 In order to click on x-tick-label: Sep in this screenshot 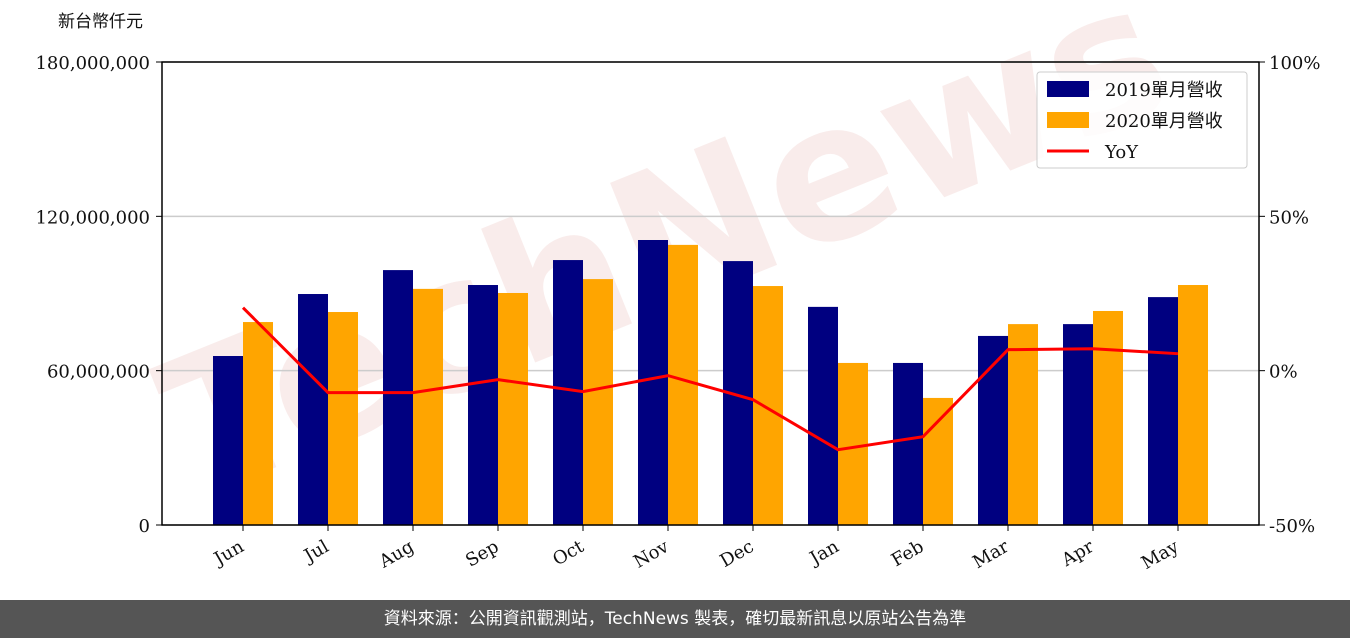, I will do `click(482, 553)`.